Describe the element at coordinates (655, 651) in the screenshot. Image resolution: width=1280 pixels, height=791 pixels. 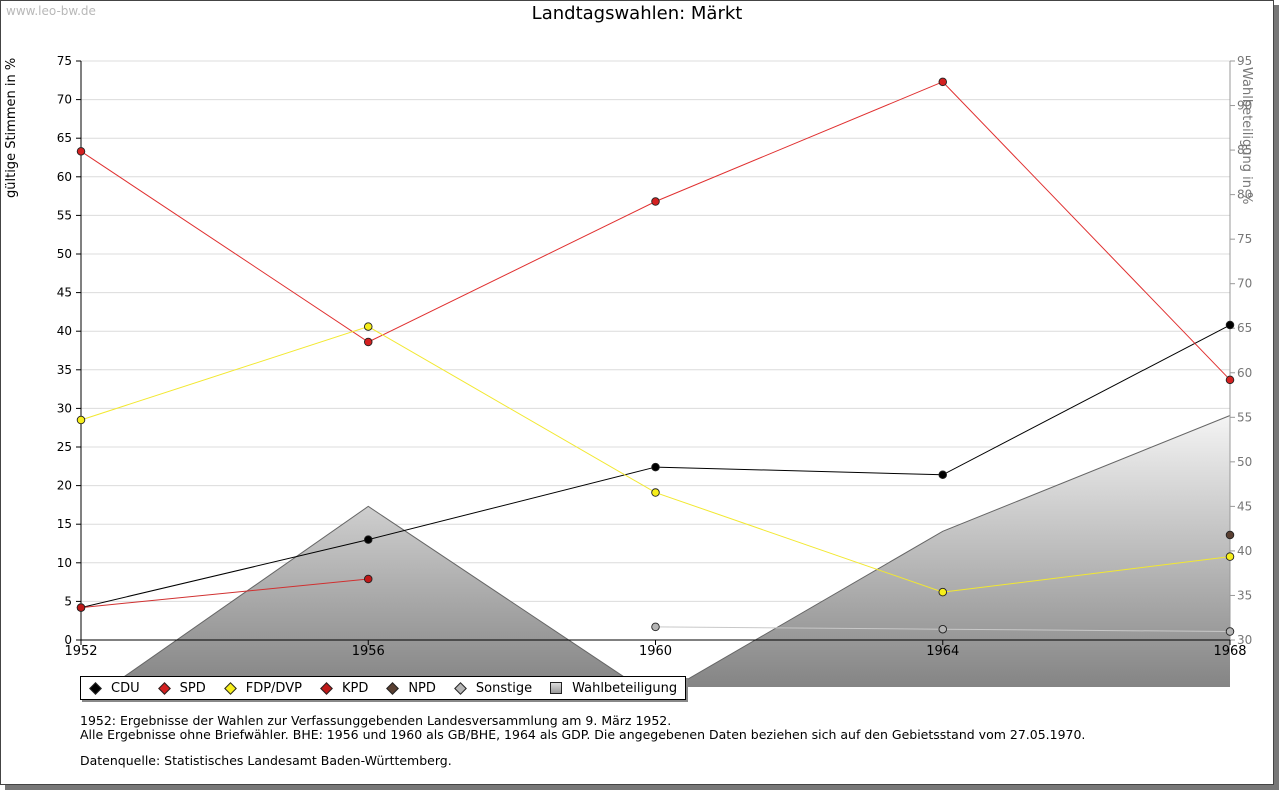
I see `x-tick-label: 1960` at that location.